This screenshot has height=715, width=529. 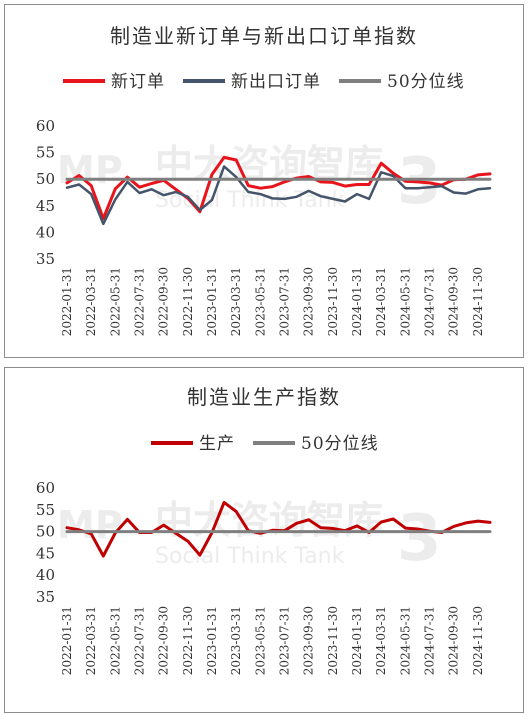 I want to click on watermark-brand: 中大咨询智库, so click(x=269, y=520).